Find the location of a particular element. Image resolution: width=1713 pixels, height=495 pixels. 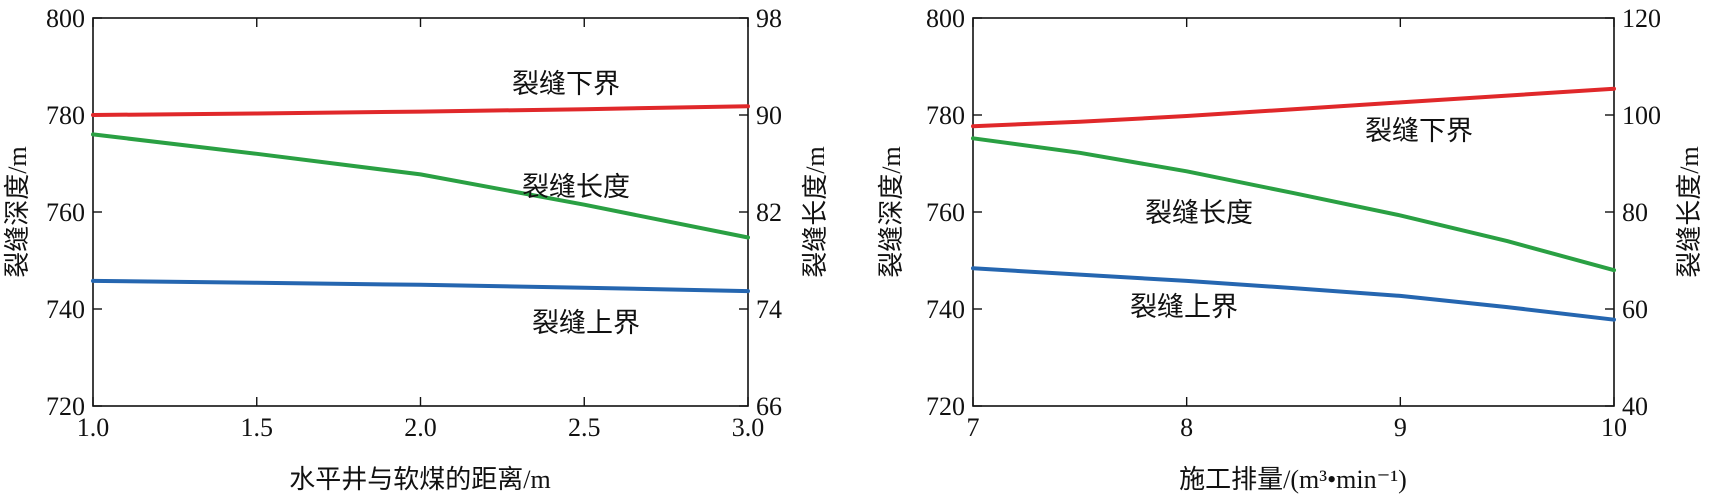

x-tick-label: 10 is located at coordinates (1614, 427).